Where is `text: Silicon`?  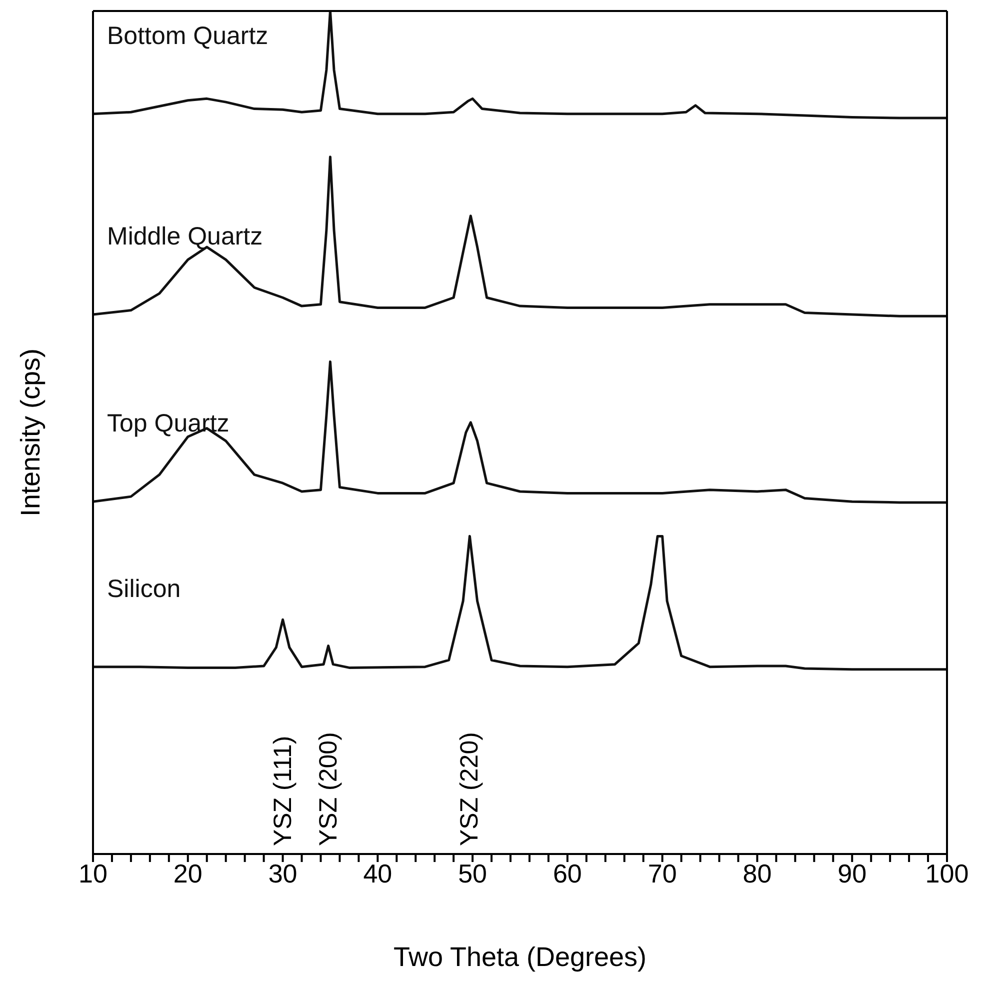 text: Silicon is located at coordinates (144, 588).